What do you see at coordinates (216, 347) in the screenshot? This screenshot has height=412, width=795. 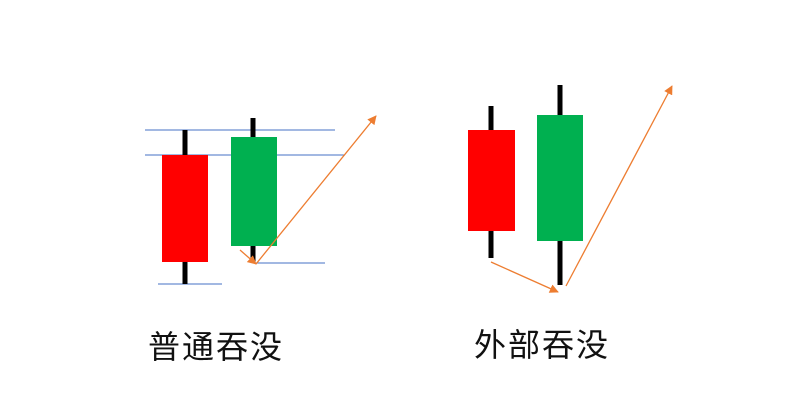 I see `normal-engulfing-caption: 普通吞没` at bounding box center [216, 347].